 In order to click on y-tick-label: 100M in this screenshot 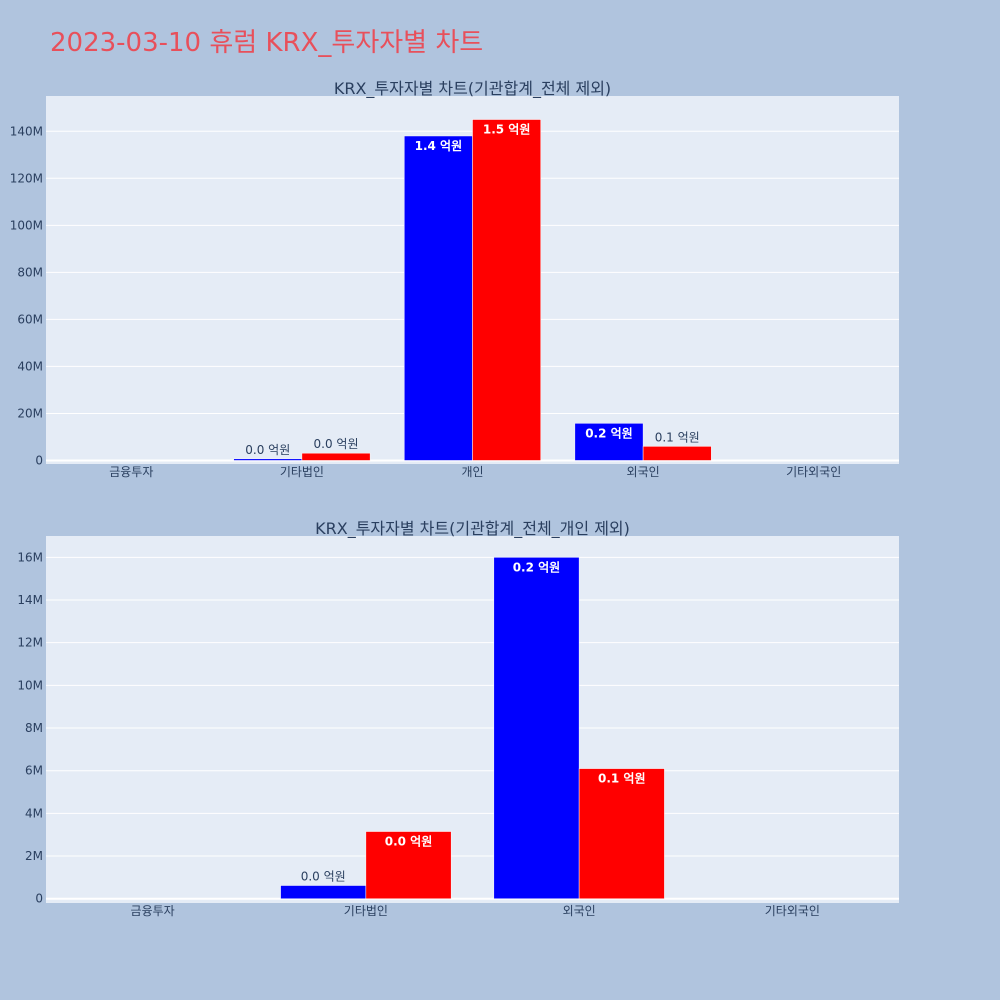, I will do `click(26, 225)`.